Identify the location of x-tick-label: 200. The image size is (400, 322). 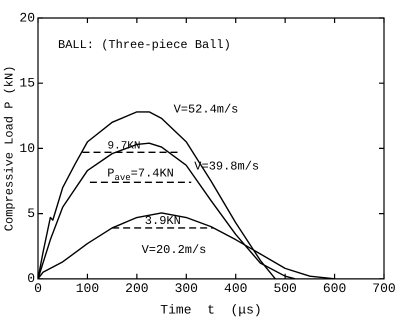
(137, 288).